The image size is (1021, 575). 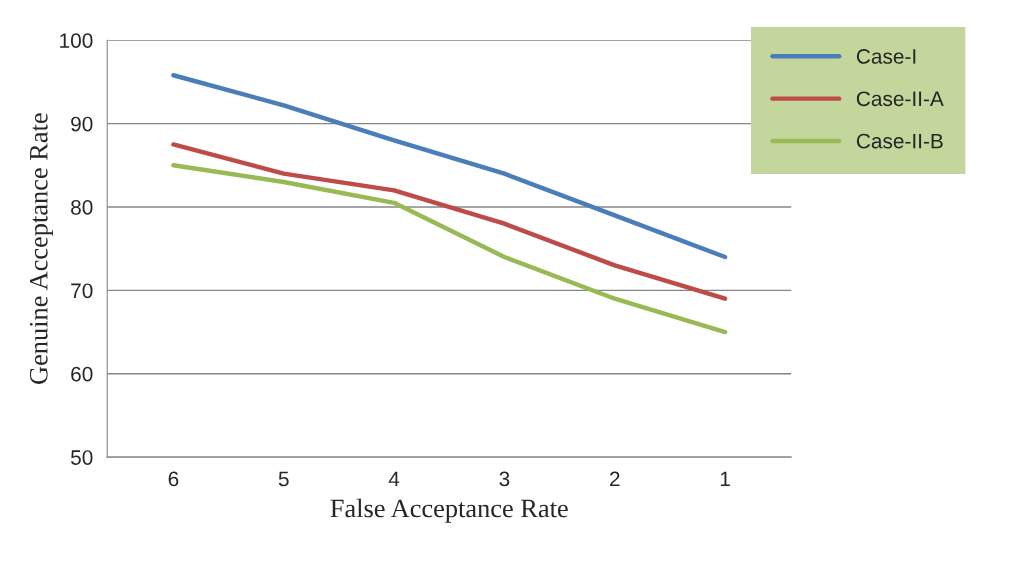 I want to click on y-tick-label: 90, so click(x=82, y=124).